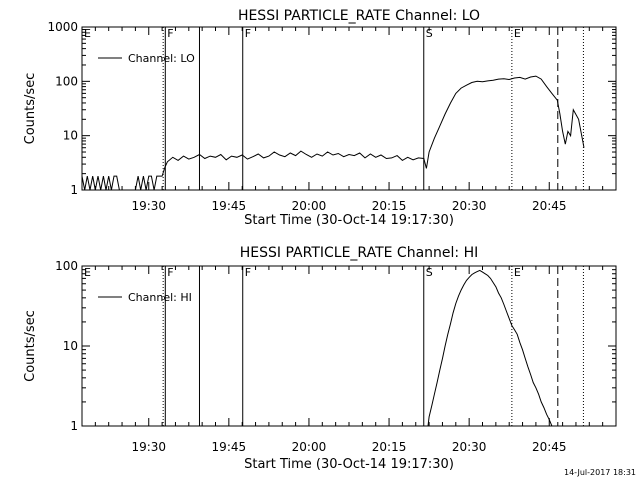 This screenshot has width=640, height=480. Describe the element at coordinates (161, 58) in the screenshot. I see `legend-label: Channel: LO` at that location.